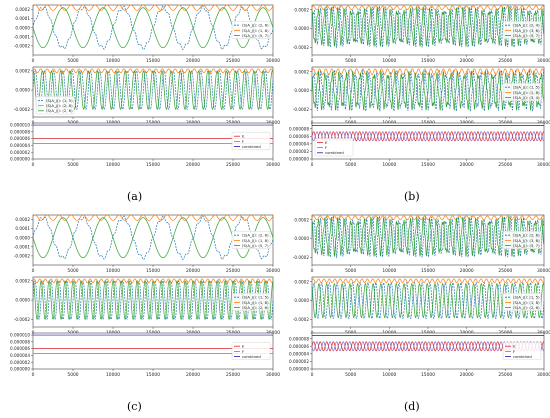 This screenshot has width=550, height=418. What do you see at coordinates (20, 362) in the screenshot?
I see `y-tick-label: 0.000002` at bounding box center [20, 362].